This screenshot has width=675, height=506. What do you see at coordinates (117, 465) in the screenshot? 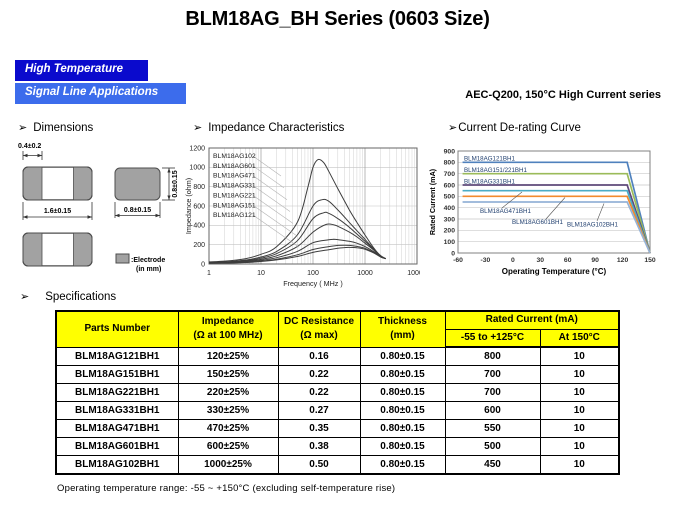
I see `cell-part-number: BLM18AG102BH1` at bounding box center [117, 465].